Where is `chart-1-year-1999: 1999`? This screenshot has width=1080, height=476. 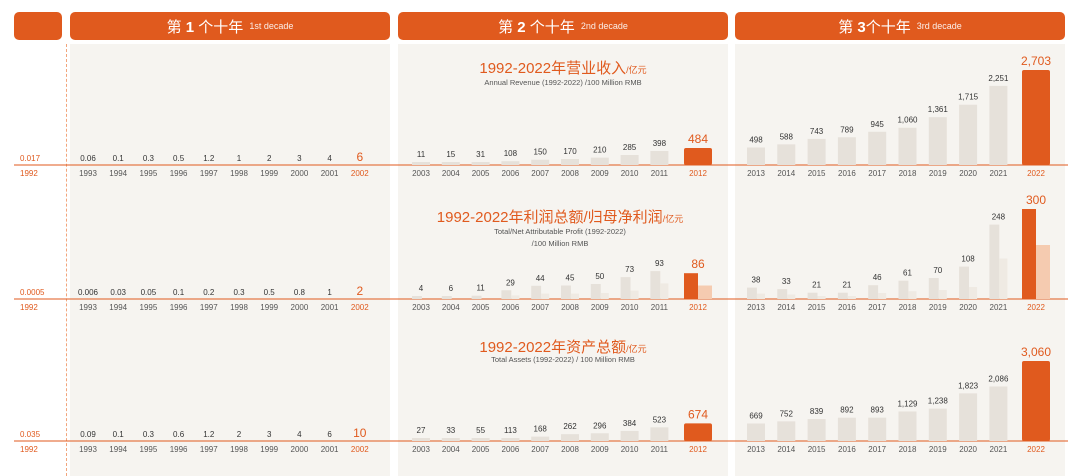
chart-1-year-1999: 1999 is located at coordinates (269, 173).